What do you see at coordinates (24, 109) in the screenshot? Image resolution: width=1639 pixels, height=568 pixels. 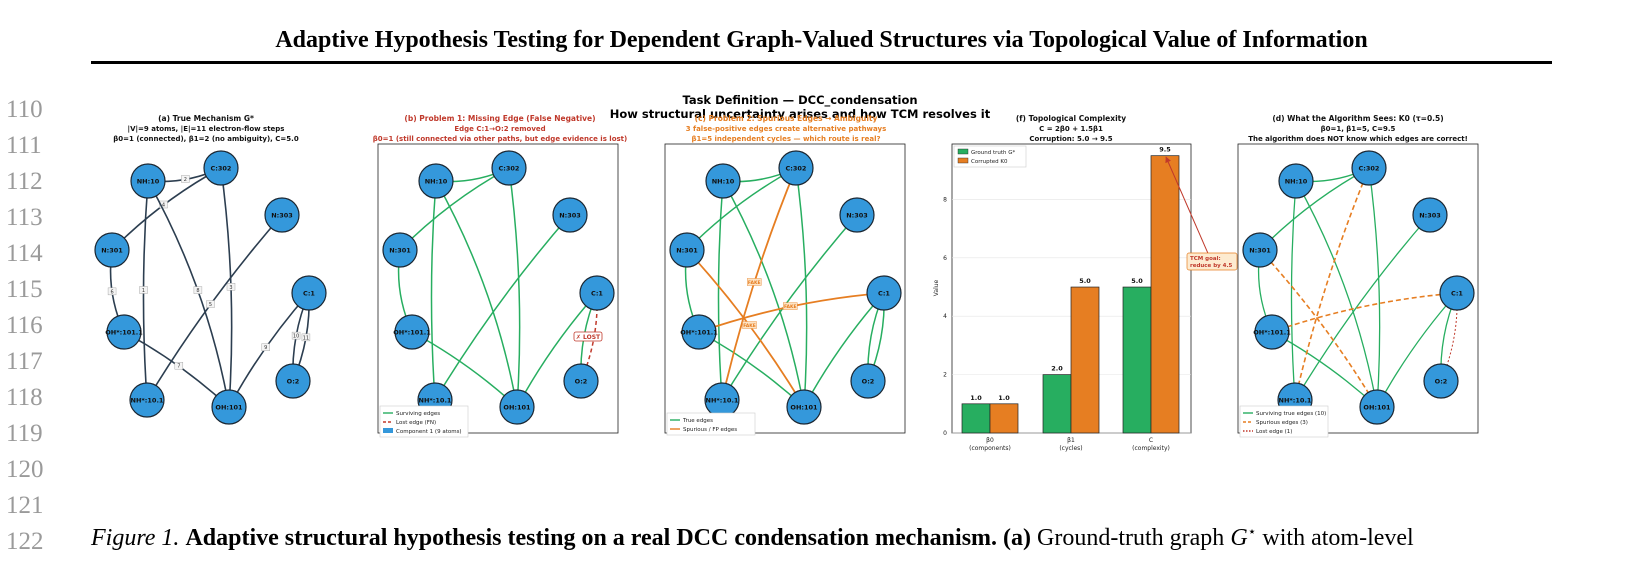 I see `line-number: 110` at bounding box center [24, 109].